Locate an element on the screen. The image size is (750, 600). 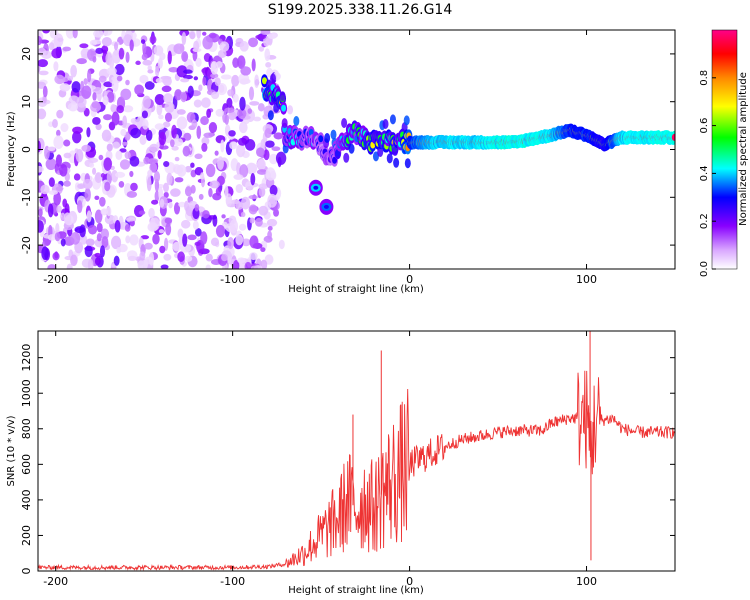
bottom-x-axis-label: Height of straight line (km) is located at coordinates (356, 590).